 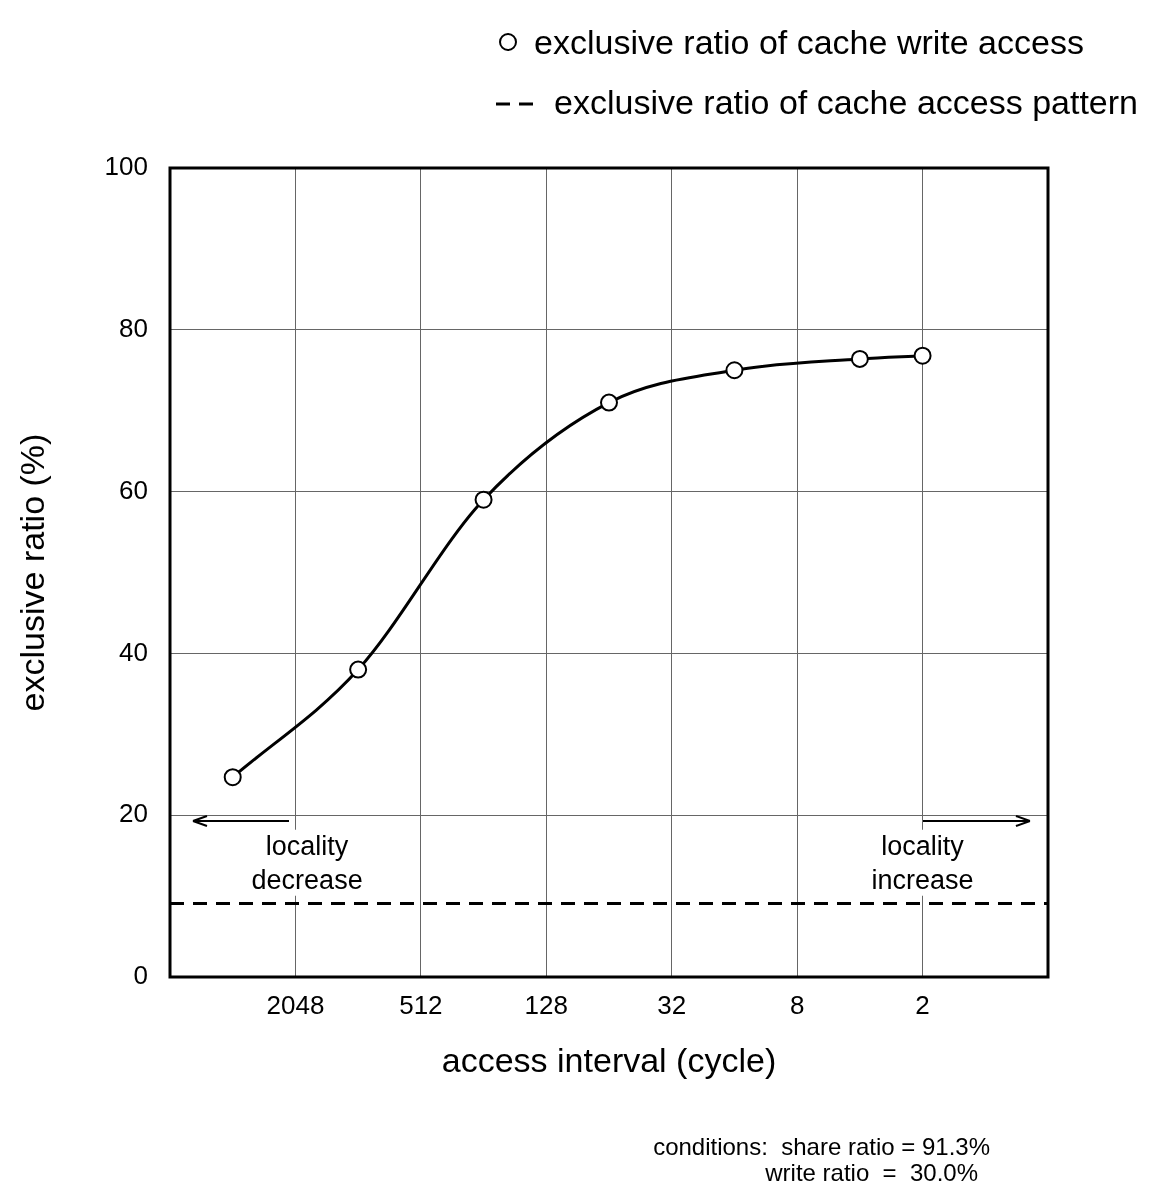 What do you see at coordinates (31, 572) in the screenshot?
I see `y-axis-title: exclusive ratio (%)` at bounding box center [31, 572].